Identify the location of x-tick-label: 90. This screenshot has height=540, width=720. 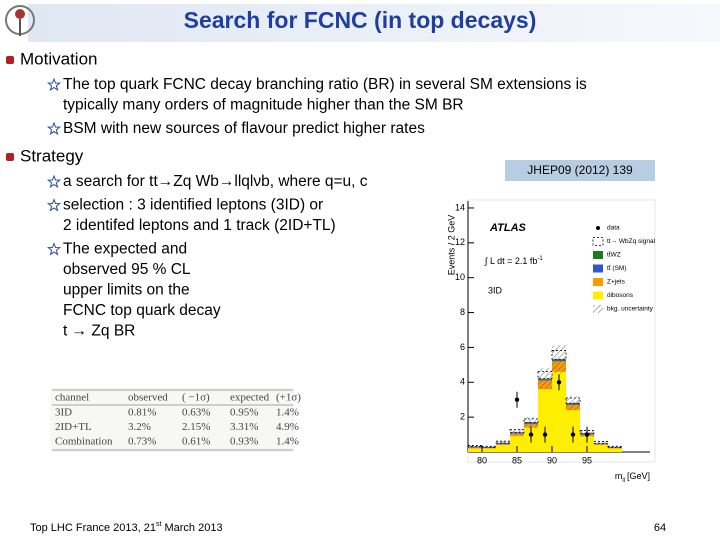
(552, 460).